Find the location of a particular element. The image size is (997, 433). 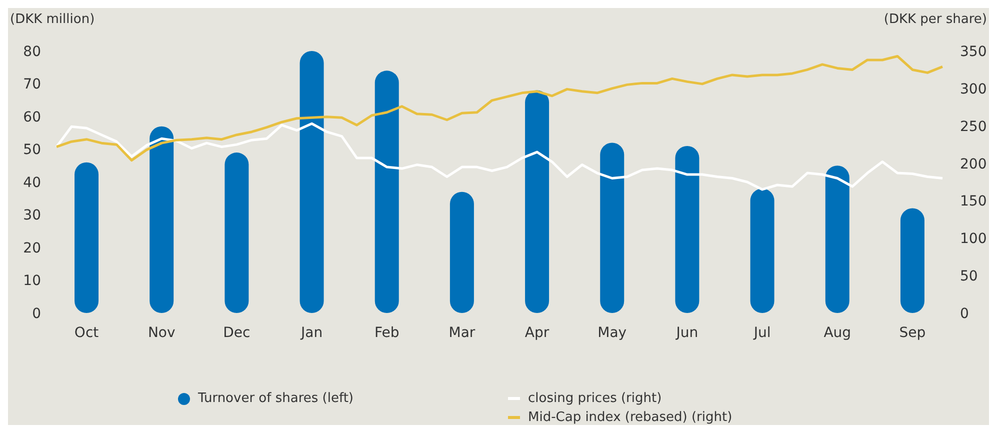

y-tick-label: 30 is located at coordinates (32, 216).